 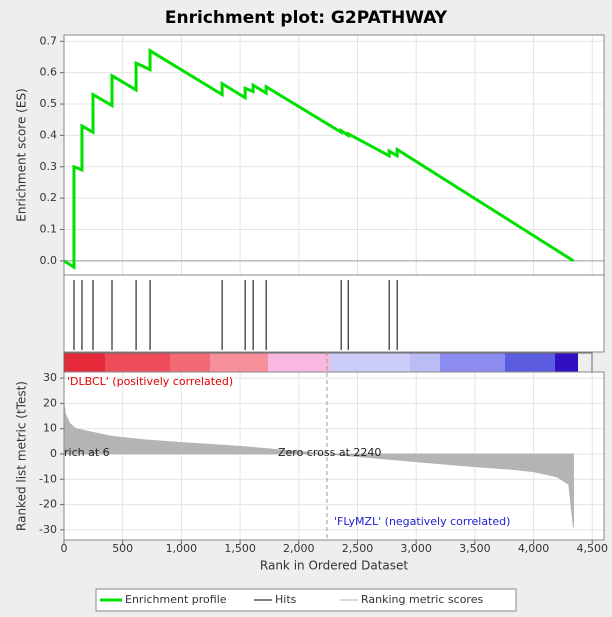 I want to click on y-tick-label: 30, so click(x=50, y=377).